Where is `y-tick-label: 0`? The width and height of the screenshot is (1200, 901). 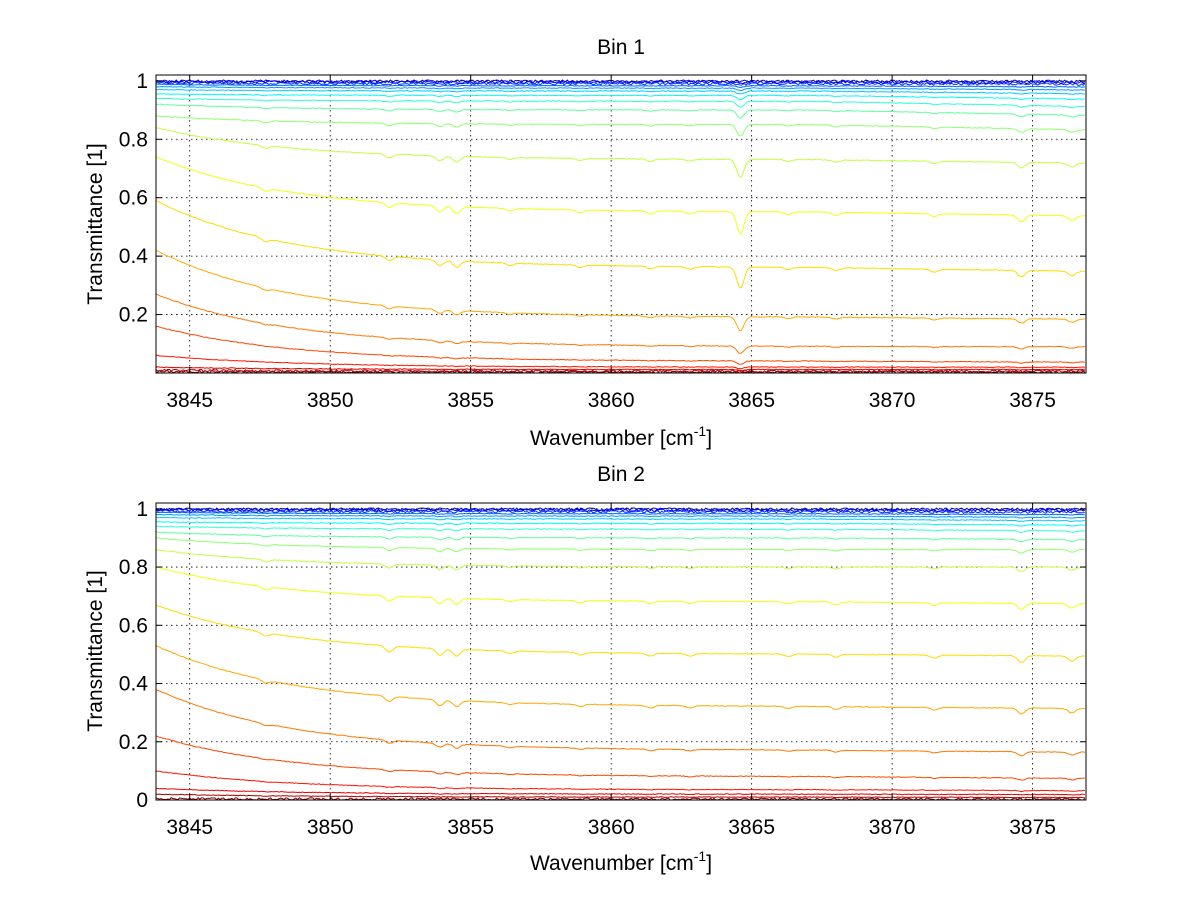 y-tick-label: 0 is located at coordinates (142, 800).